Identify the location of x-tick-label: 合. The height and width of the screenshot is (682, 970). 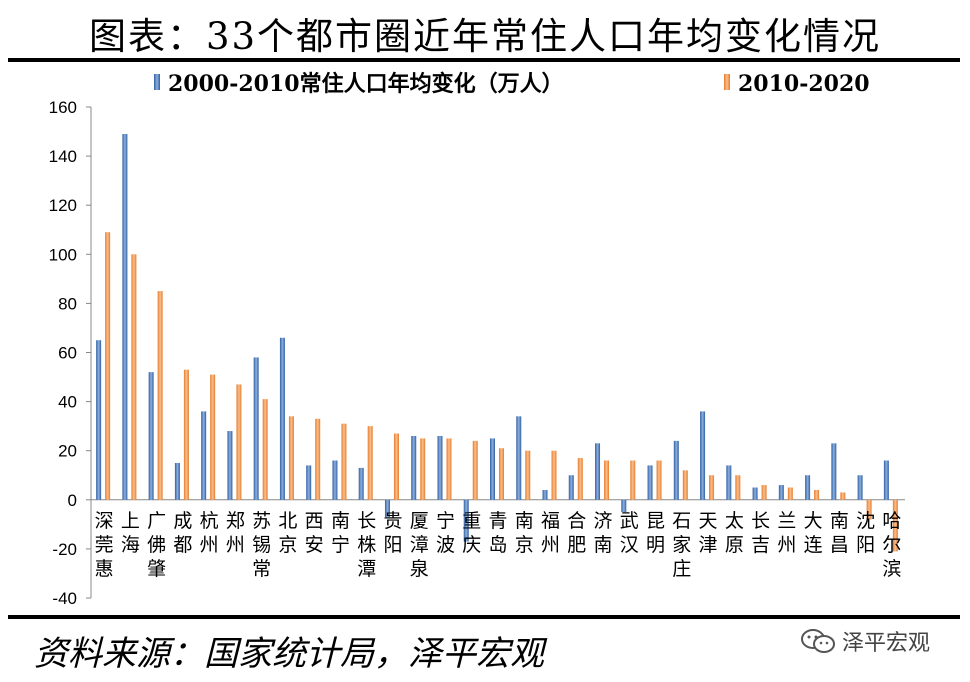
(576, 521).